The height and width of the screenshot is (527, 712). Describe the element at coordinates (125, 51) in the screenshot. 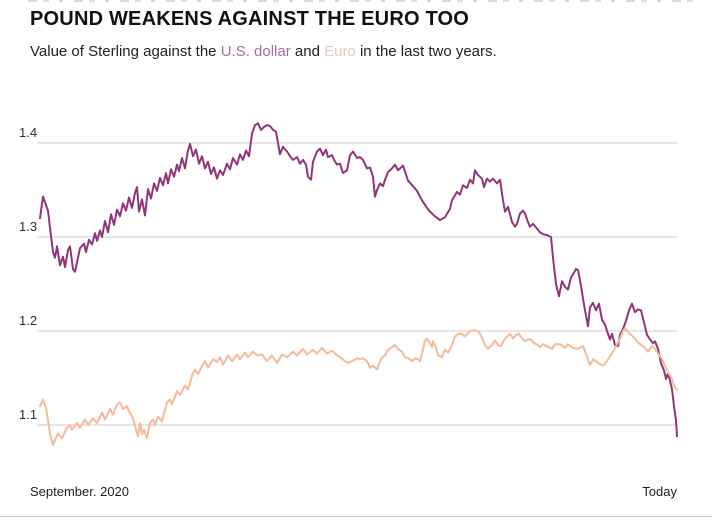

I see `subtitle-prefix: Value of Sterling against the` at that location.